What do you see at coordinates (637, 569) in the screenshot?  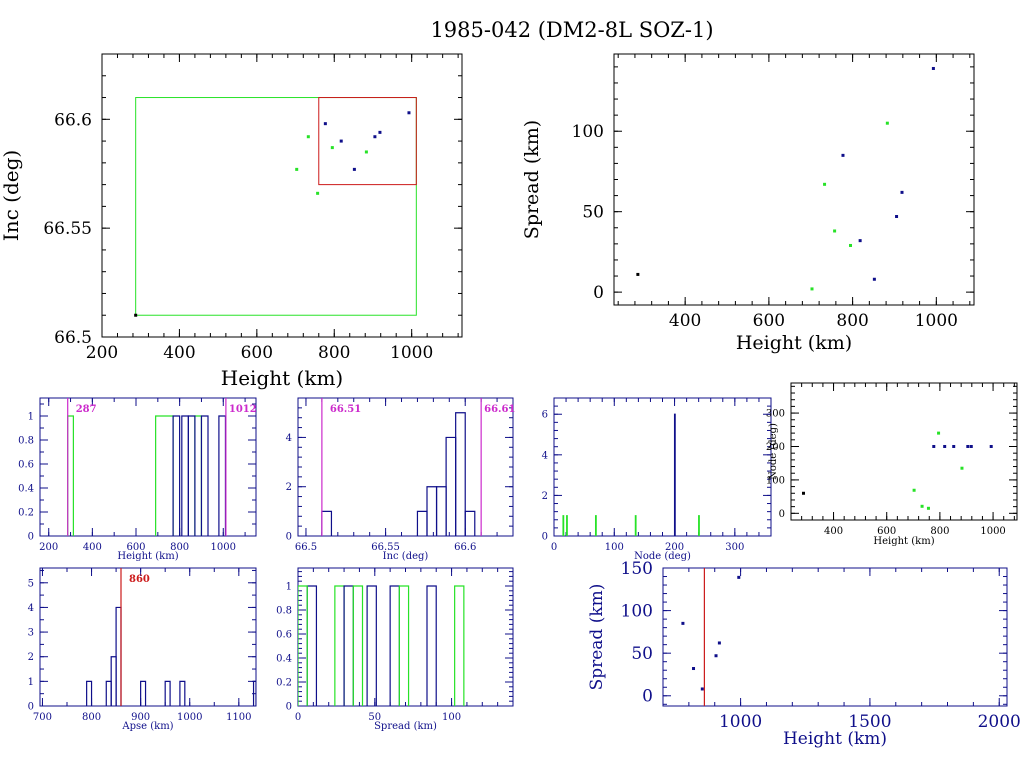 I see `y-tick-label: 150` at bounding box center [637, 569].